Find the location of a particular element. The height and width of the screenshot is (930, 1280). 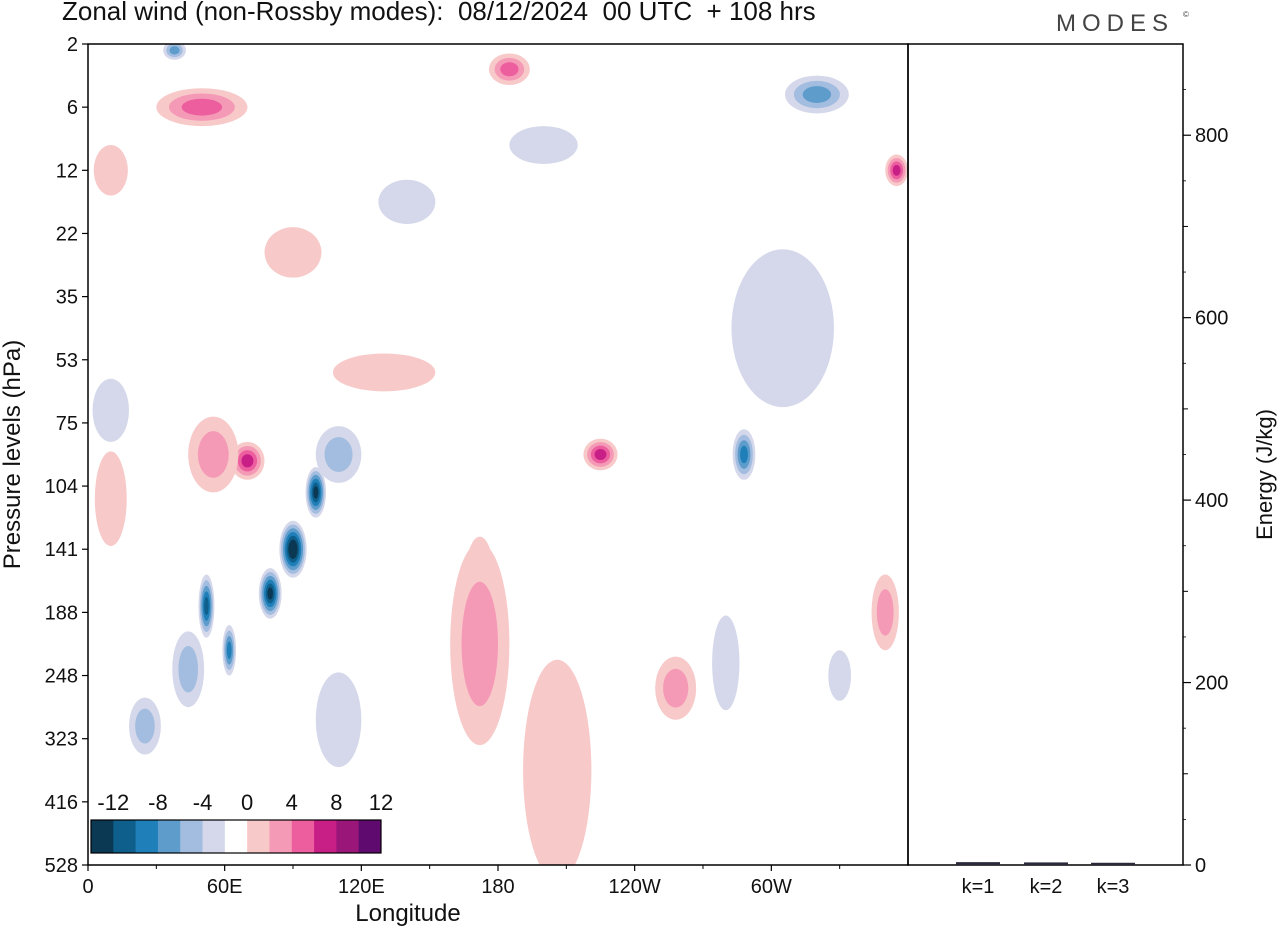

y-tick-label: 188 is located at coordinates (61, 613).